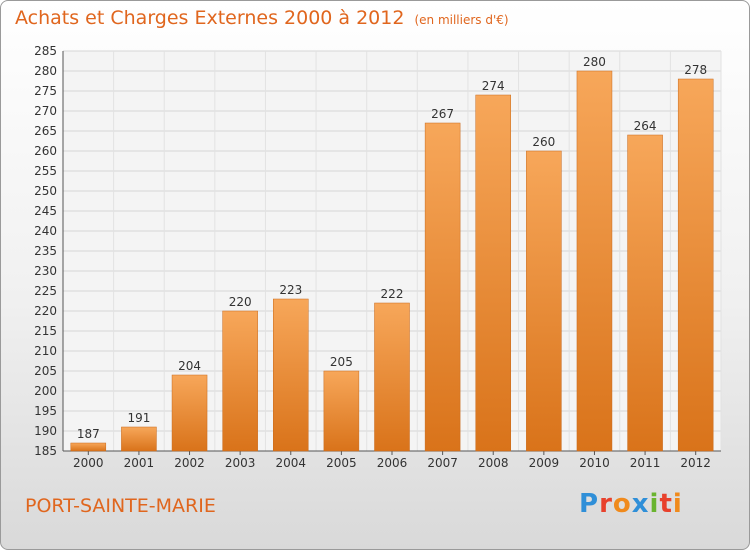  I want to click on x-tick-label: 2001, so click(139, 463).